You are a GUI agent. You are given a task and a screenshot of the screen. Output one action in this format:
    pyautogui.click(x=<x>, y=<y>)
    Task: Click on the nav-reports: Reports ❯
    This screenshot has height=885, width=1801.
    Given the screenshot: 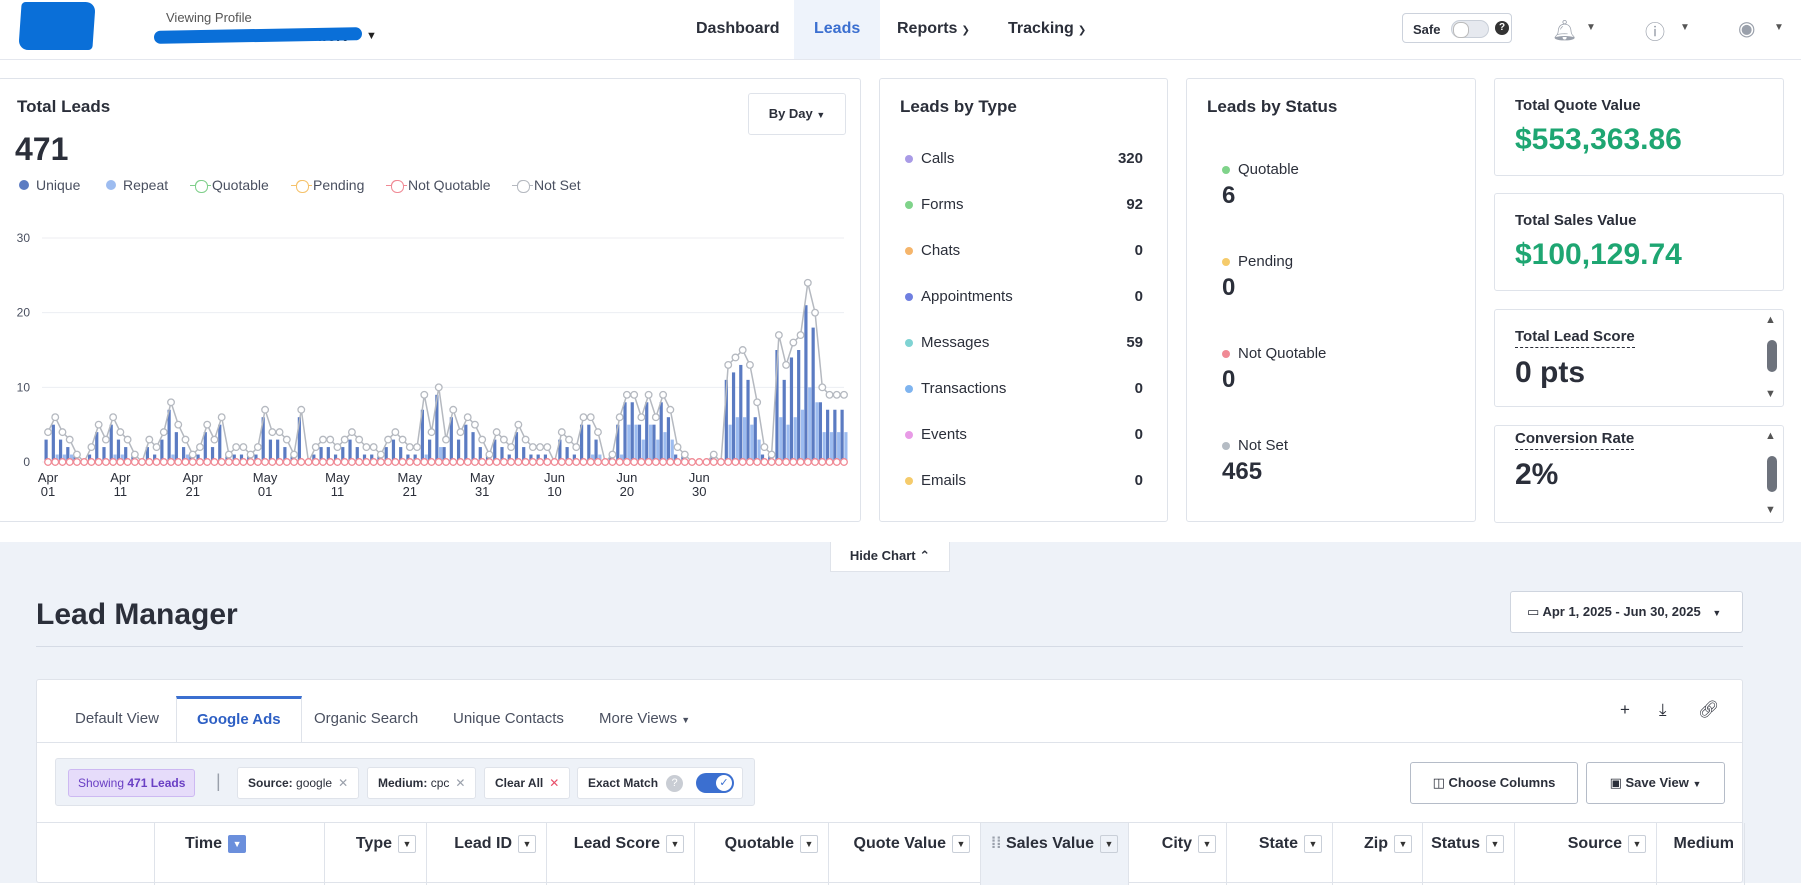 What is the action you would take?
    pyautogui.click(x=933, y=29)
    